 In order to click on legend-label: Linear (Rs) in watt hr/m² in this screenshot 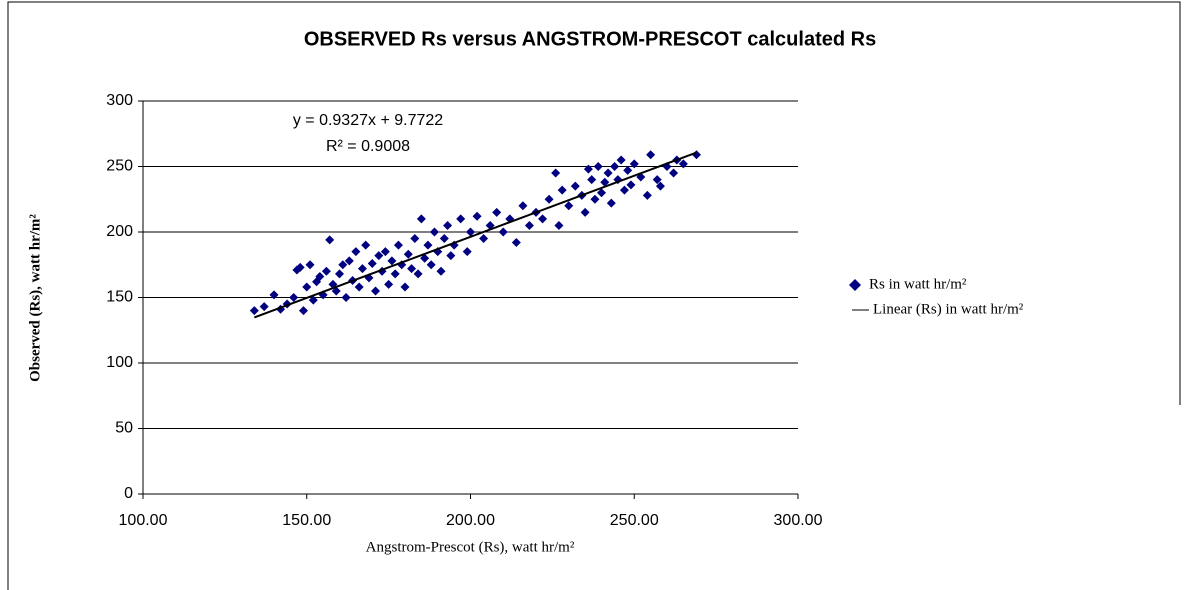, I will do `click(948, 309)`.